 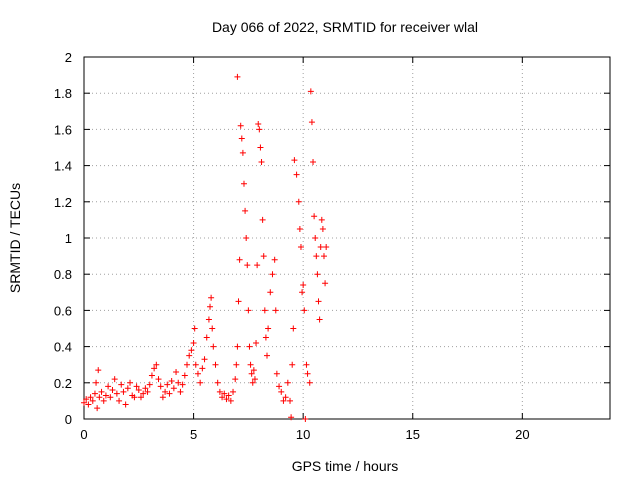 What do you see at coordinates (63, 166) in the screenshot?
I see `y-tick-label: 1.4` at bounding box center [63, 166].